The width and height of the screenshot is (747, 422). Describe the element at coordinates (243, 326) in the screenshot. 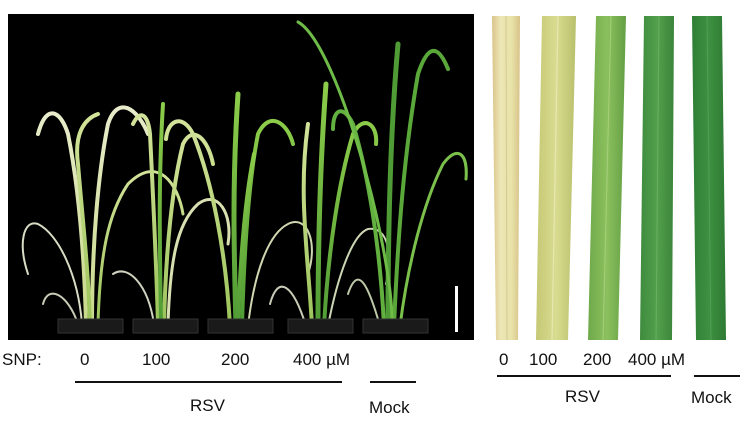

I see `pots` at that location.